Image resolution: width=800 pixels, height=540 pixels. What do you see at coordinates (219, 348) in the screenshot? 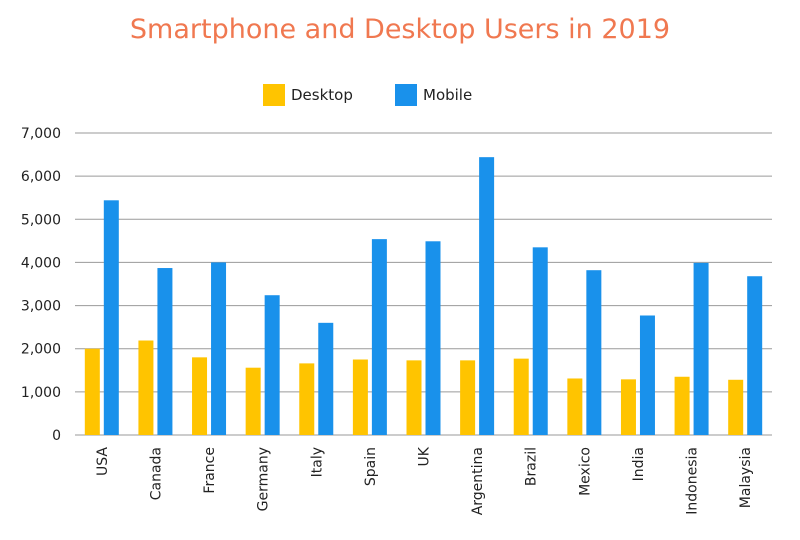
I see `bar-mobile-france` at bounding box center [219, 348].